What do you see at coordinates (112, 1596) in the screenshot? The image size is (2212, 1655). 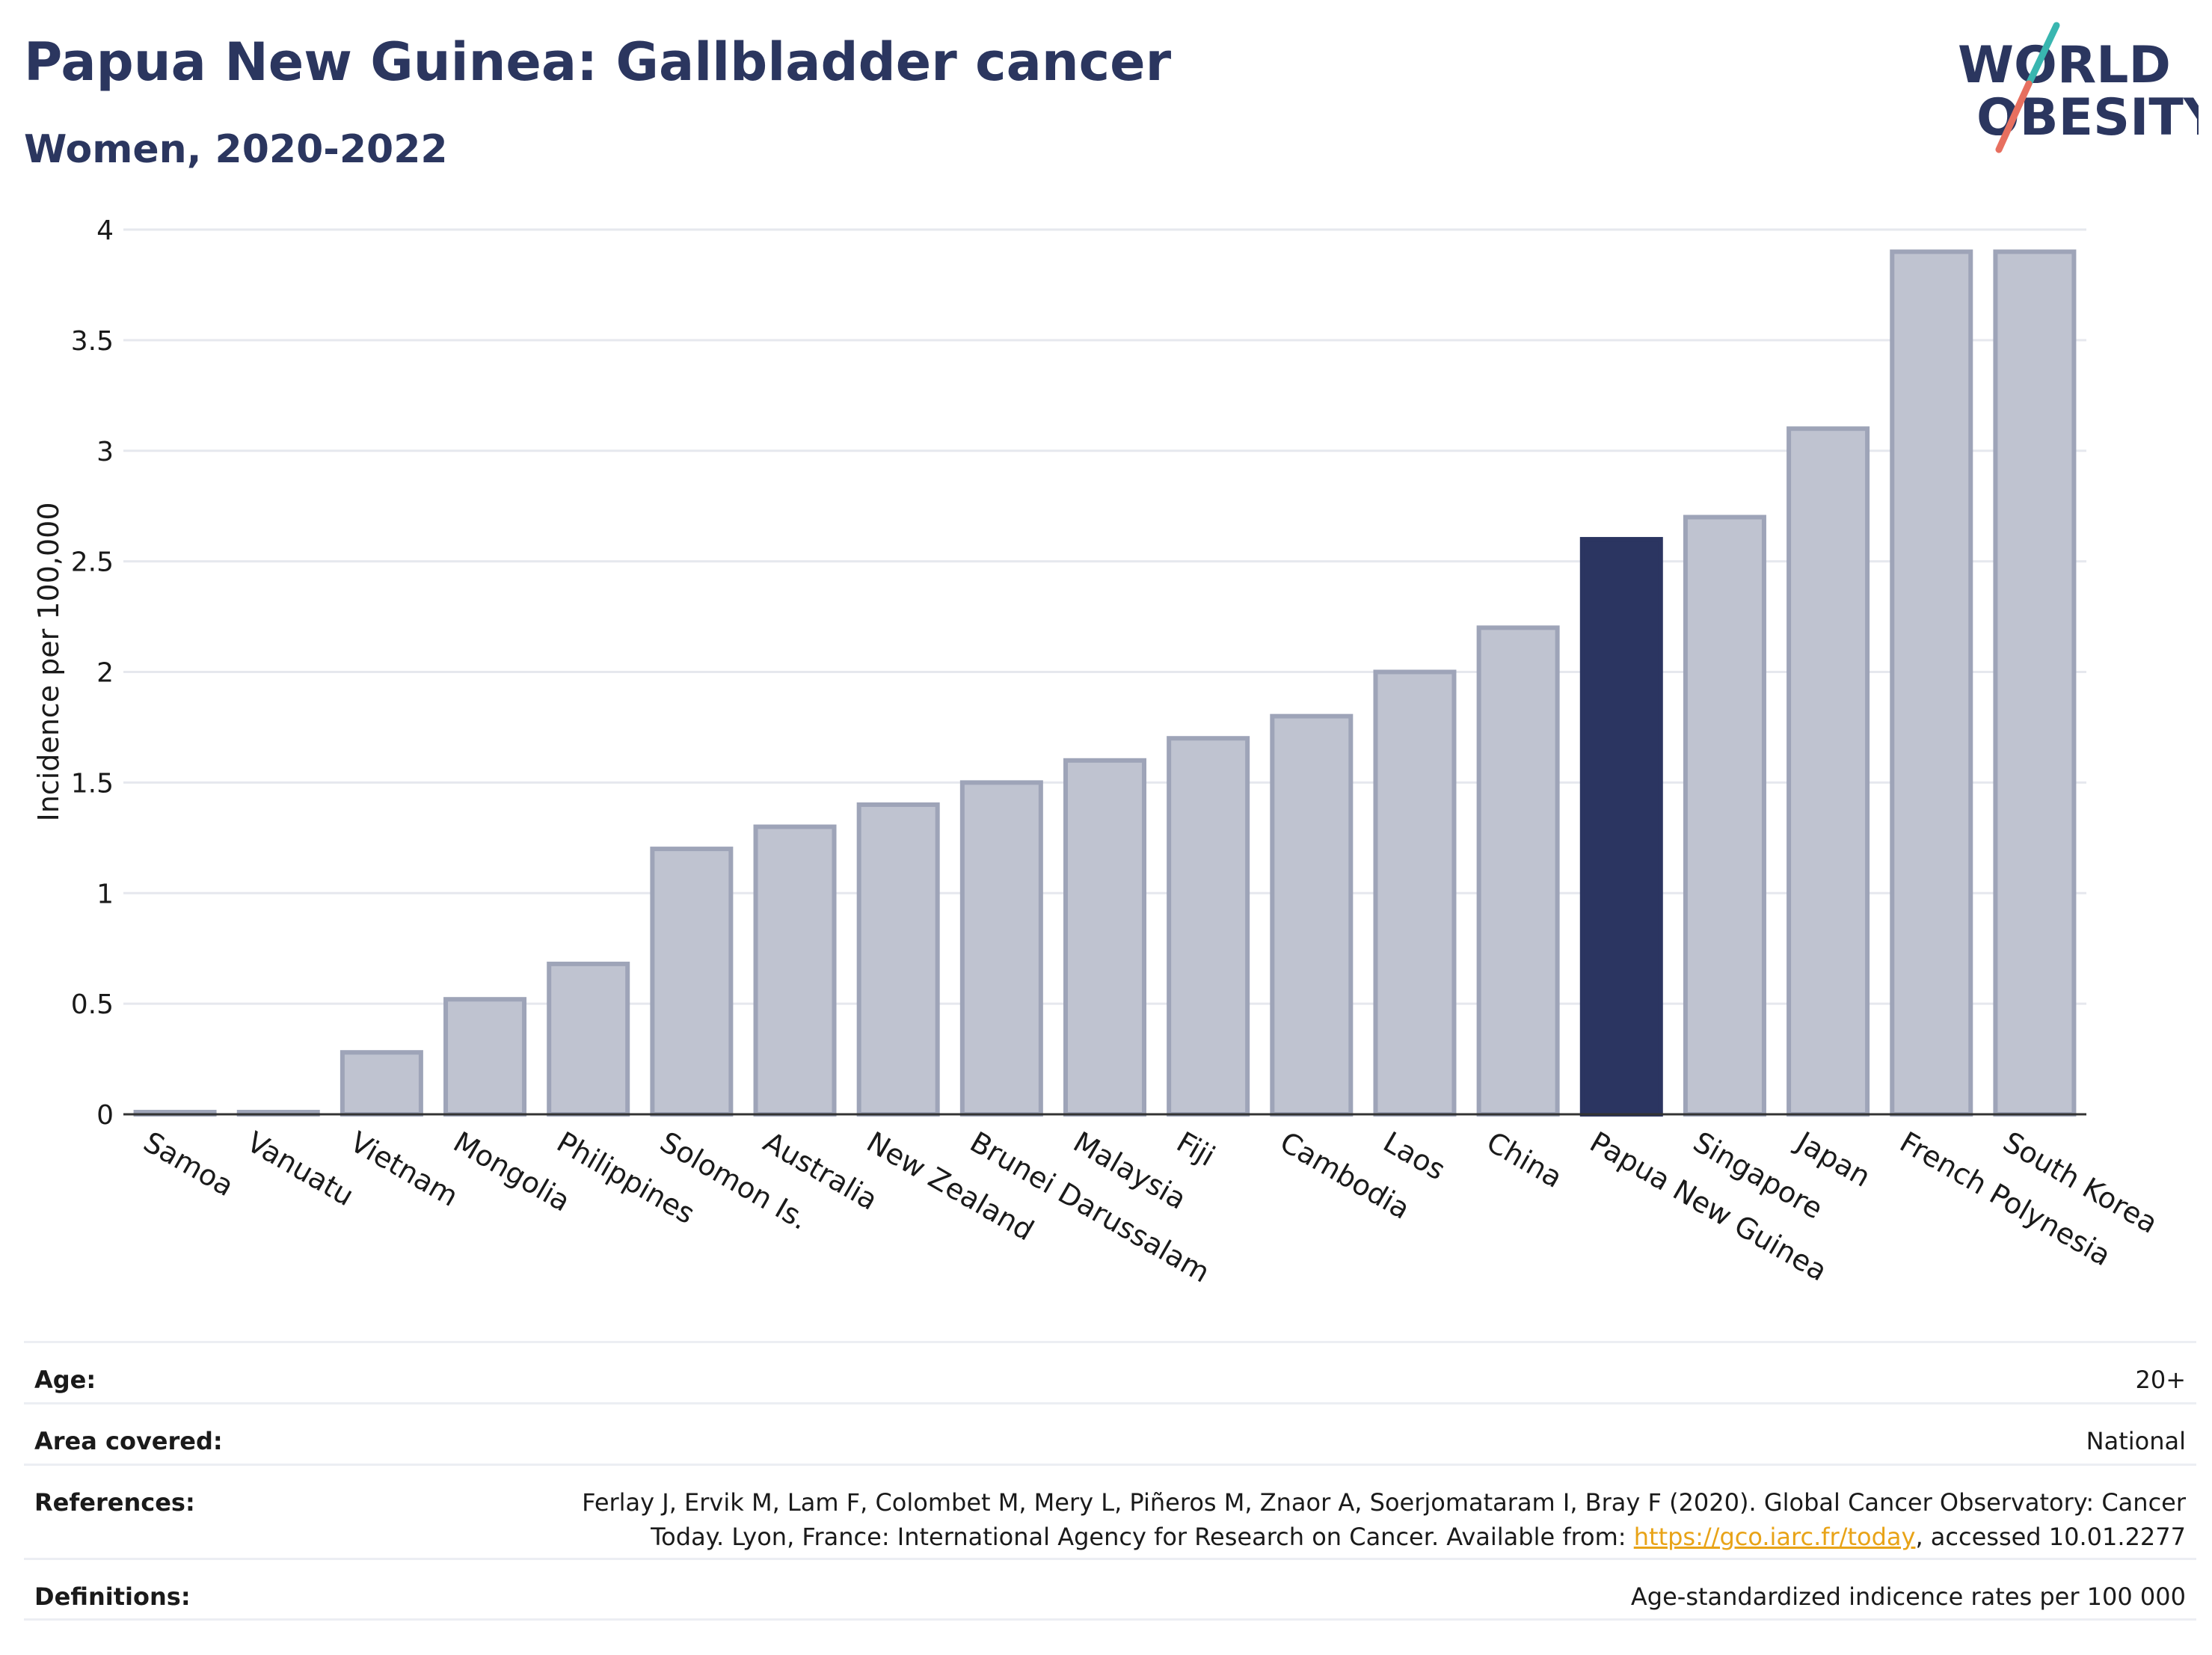 I see `meta-label-definitions: Definitions:` at bounding box center [112, 1596].